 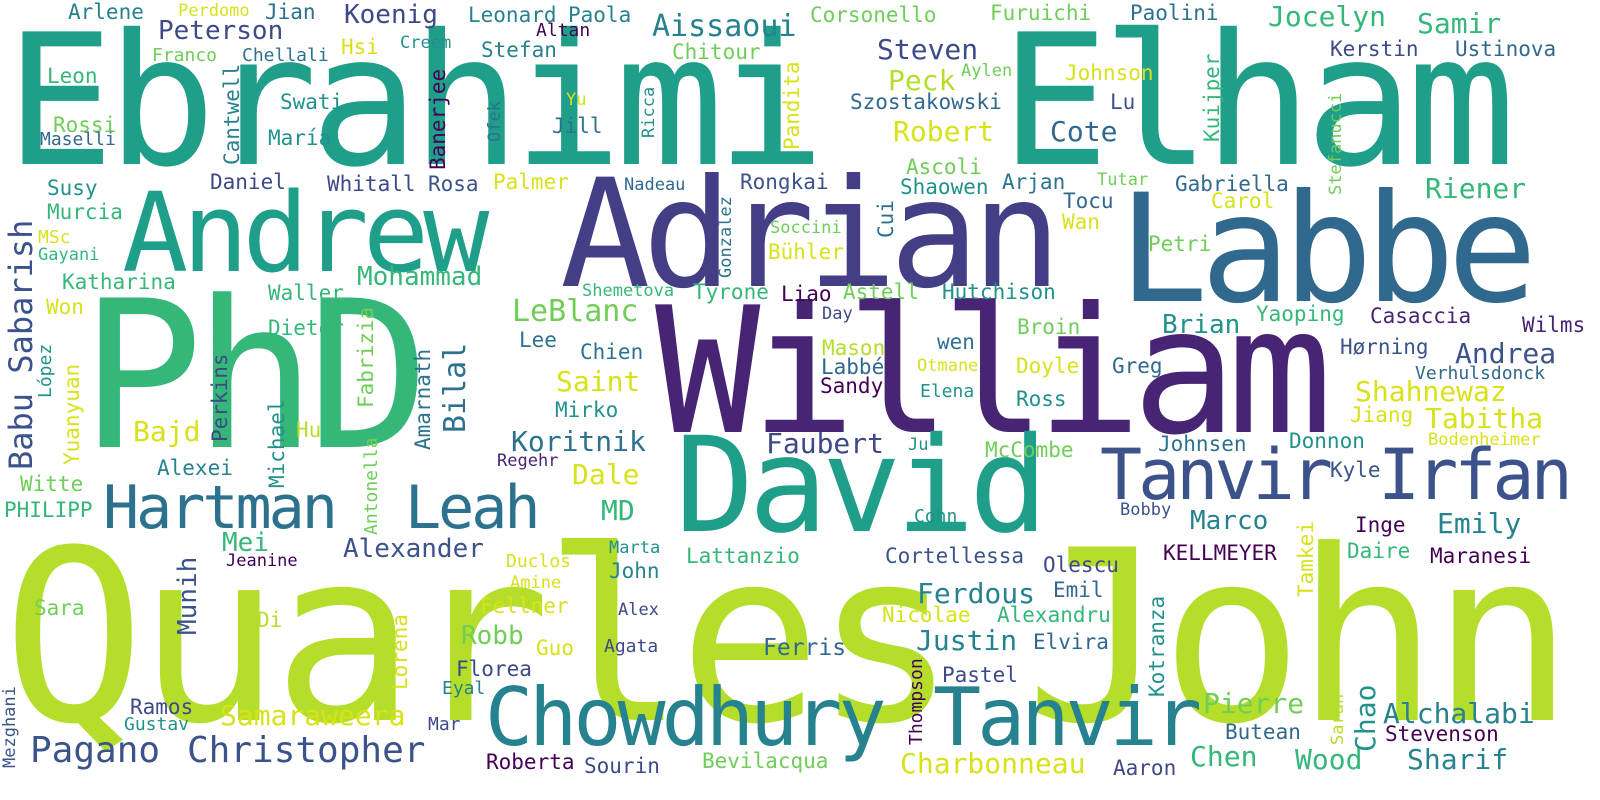 What do you see at coordinates (955, 556) in the screenshot?
I see `word-cortellessa: Cortellessa` at bounding box center [955, 556].